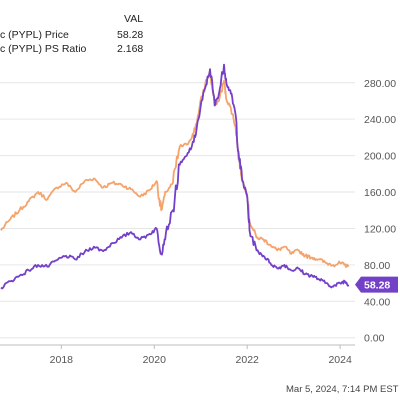 The width and height of the screenshot is (400, 400). Describe the element at coordinates (130, 35) in the screenshot. I see `legend-entry-price-value: 58.28` at that location.